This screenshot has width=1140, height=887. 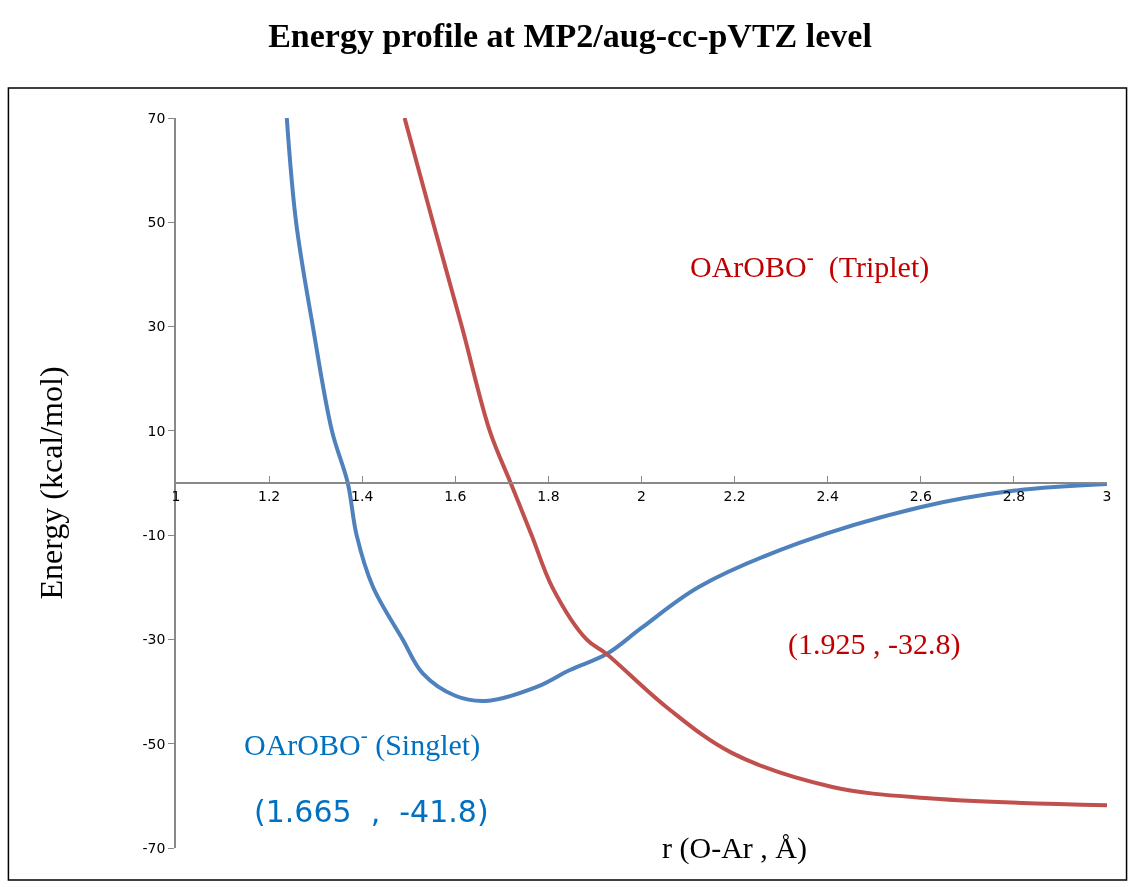 I want to click on x-tick-label: 1.6, so click(x=455, y=495).